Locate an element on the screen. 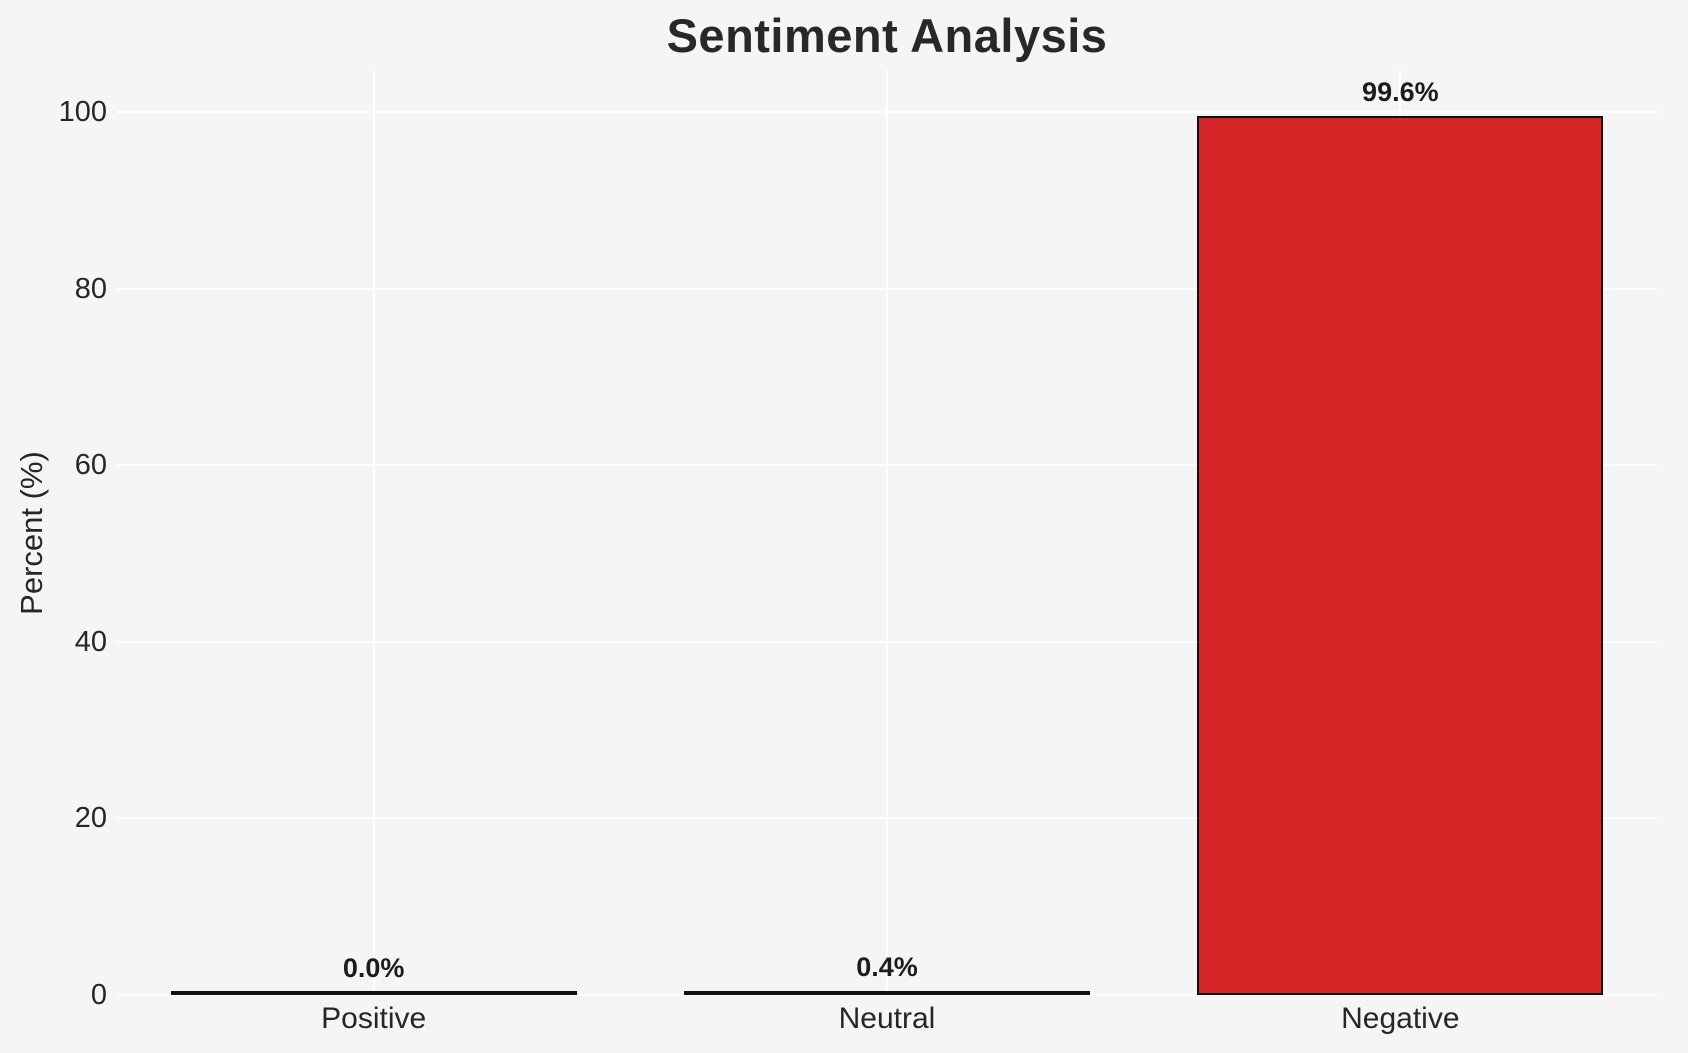 This screenshot has width=1688, height=1053. bar-value-label: 0.4% is located at coordinates (887, 967).